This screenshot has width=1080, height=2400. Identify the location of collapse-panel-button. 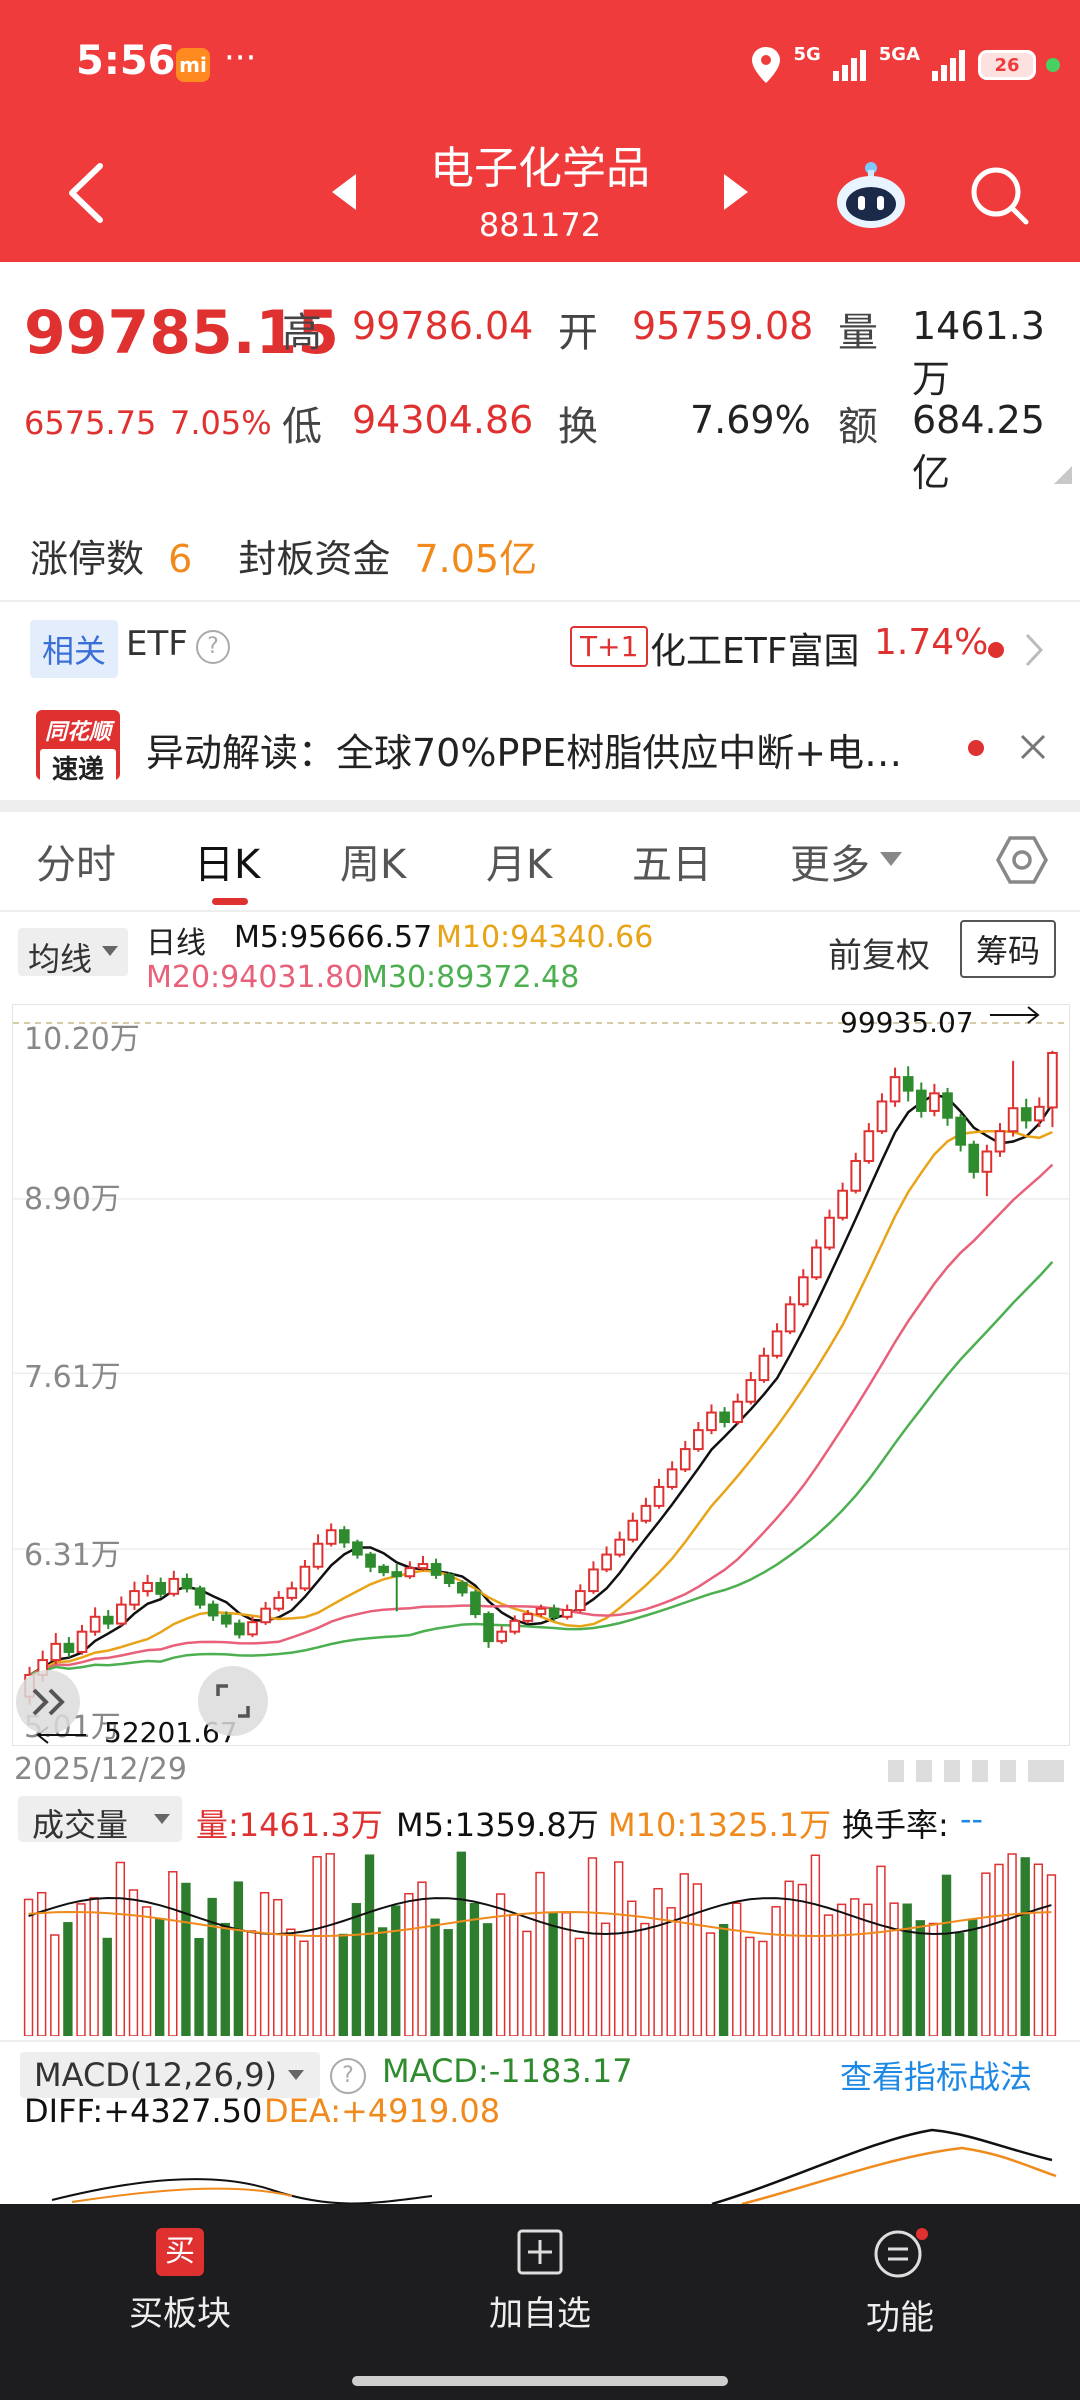
(48, 1702).